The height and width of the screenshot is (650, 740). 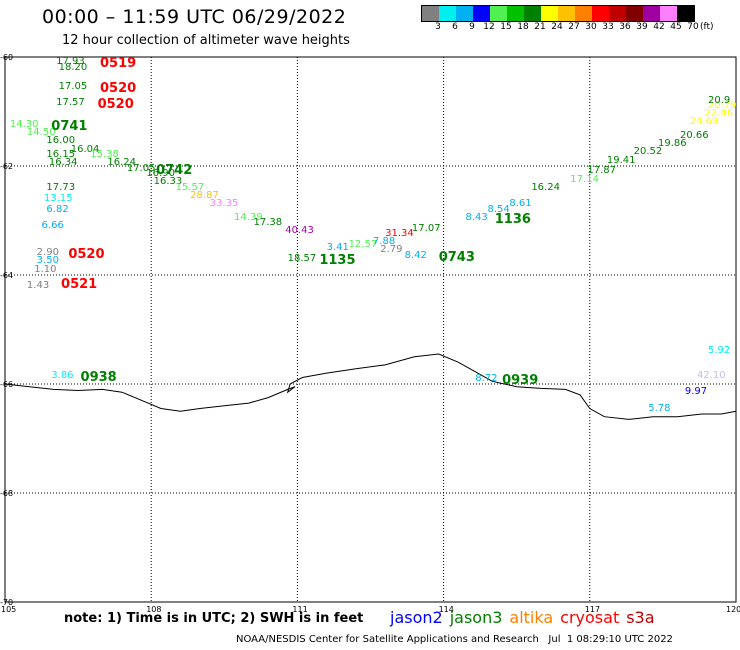 I want to click on wave-height-value: 16.90, so click(x=160, y=174).